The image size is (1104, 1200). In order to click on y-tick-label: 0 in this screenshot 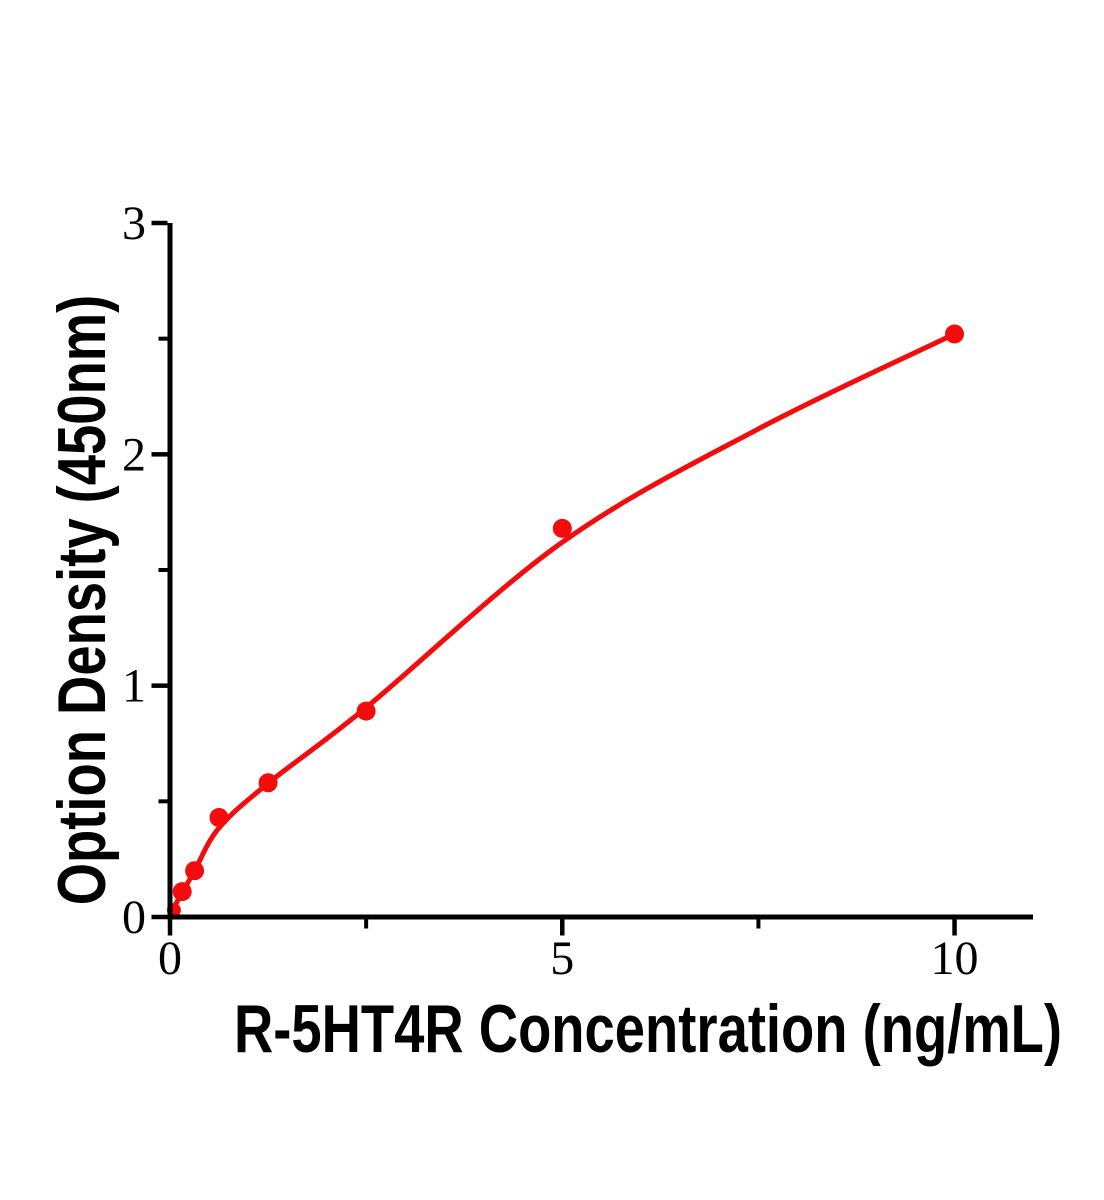, I will do `click(134, 917)`.